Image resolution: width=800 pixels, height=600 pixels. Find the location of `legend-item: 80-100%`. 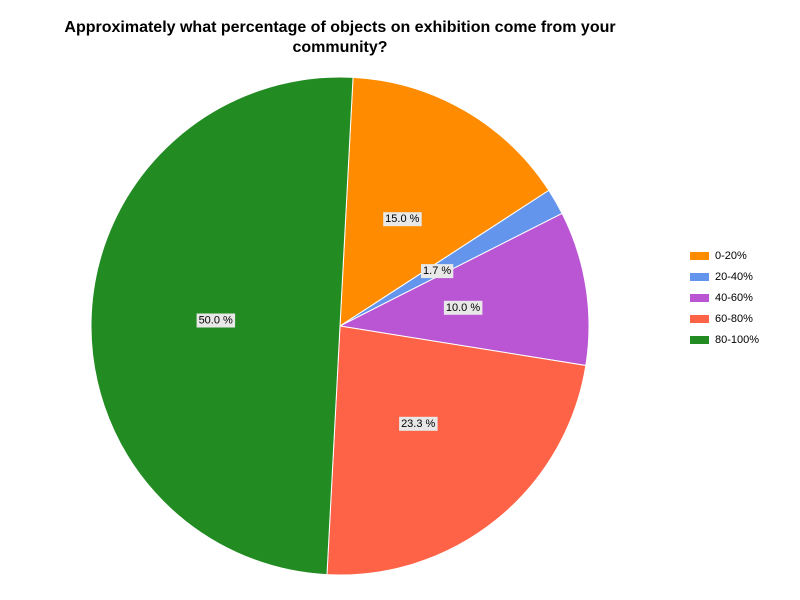

legend-item: 80-100% is located at coordinates (724, 339).